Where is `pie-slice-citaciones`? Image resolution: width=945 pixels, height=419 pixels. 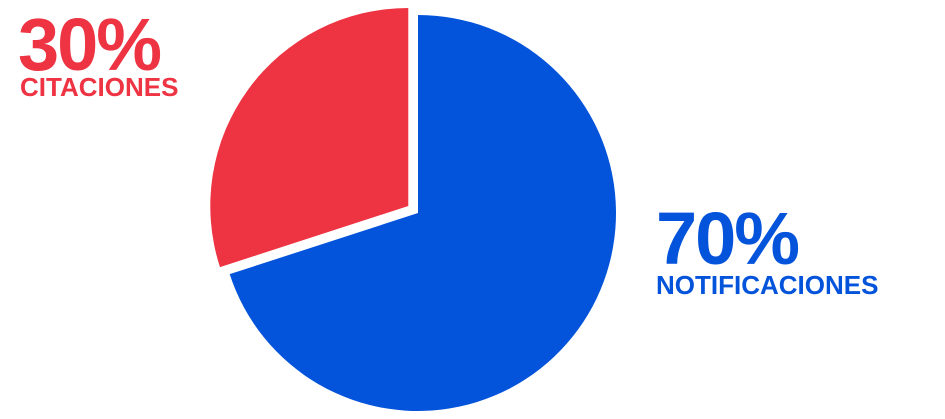
pie-slice-citaciones is located at coordinates (309, 137).